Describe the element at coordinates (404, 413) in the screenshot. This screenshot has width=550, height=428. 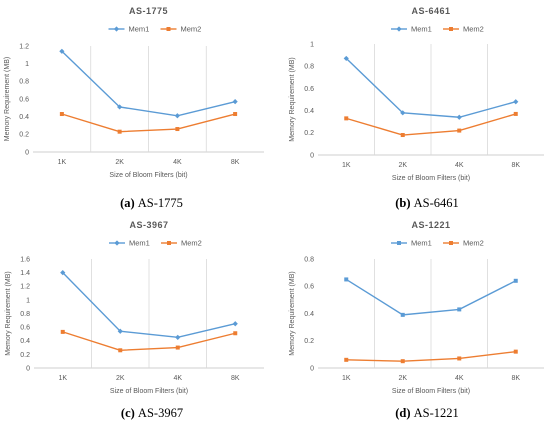
I see `caption-tag: (d)` at that location.